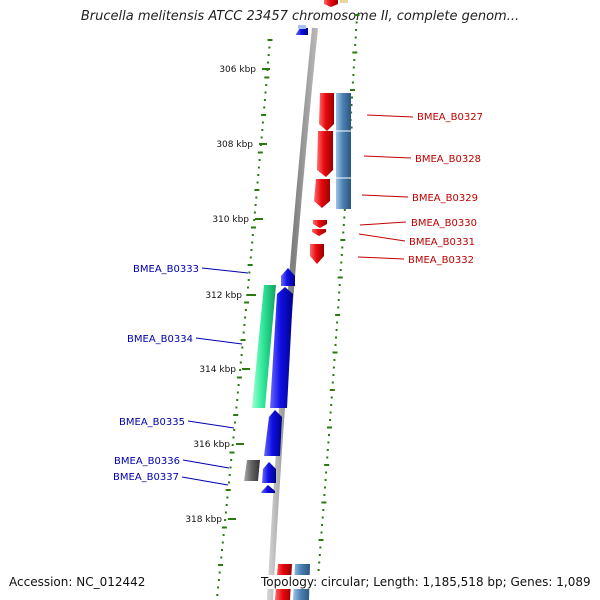  What do you see at coordinates (302, 31) in the screenshot?
I see `partial-reverse-gene-top` at bounding box center [302, 31].